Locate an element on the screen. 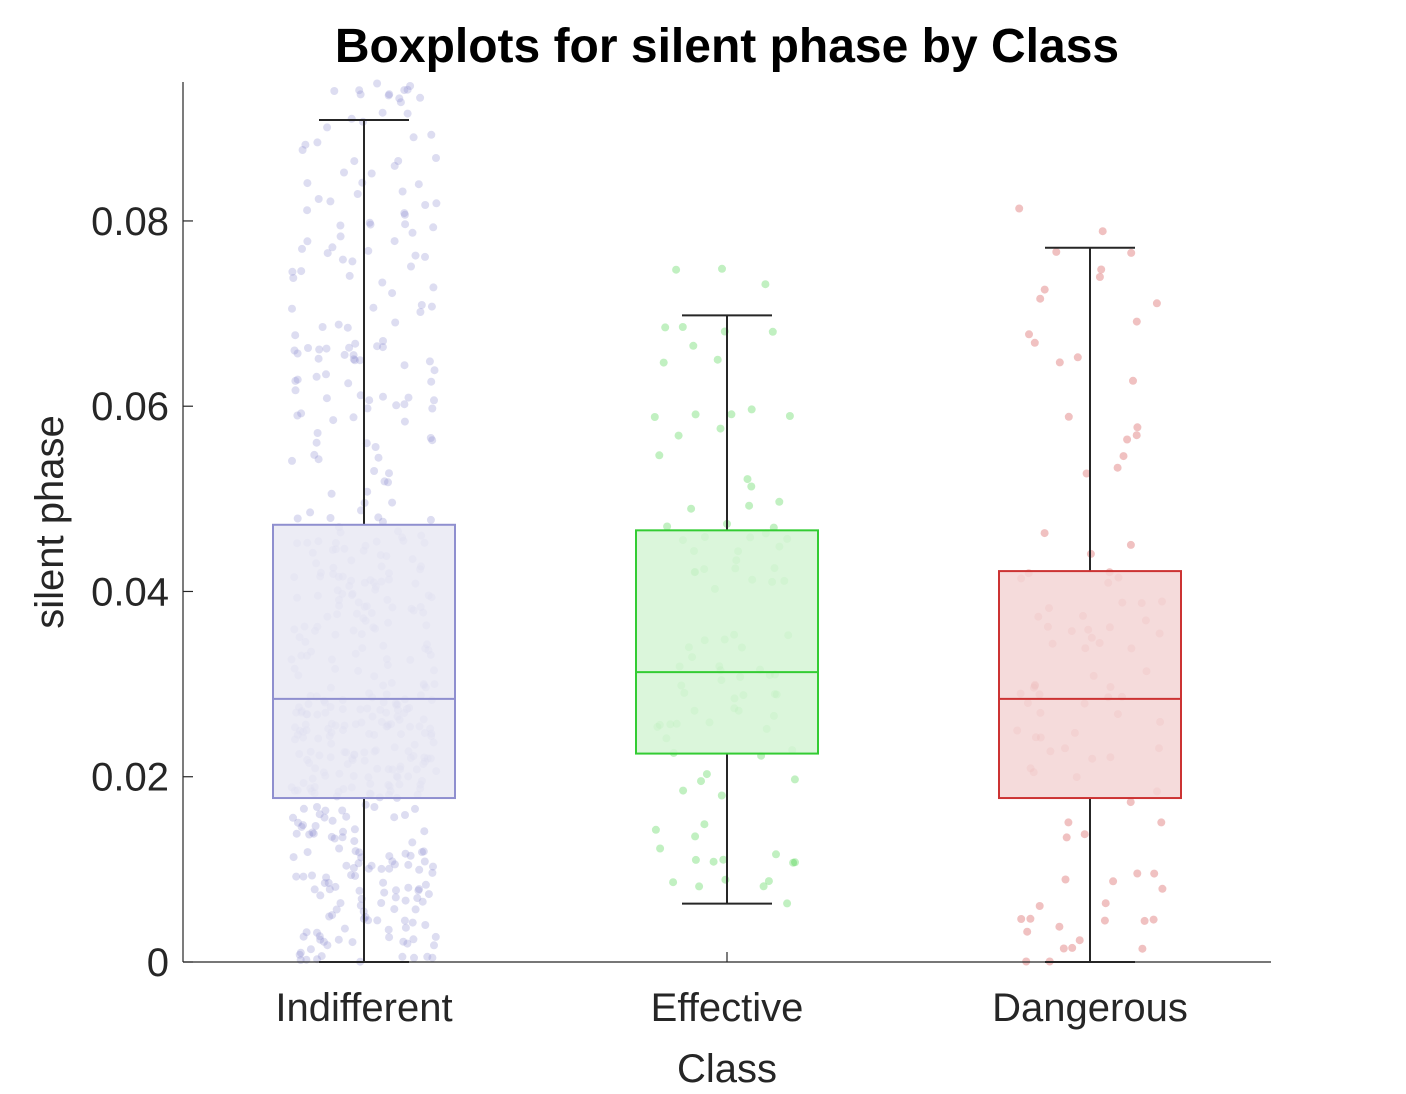  y-tick-label: 0 is located at coordinates (158, 963).